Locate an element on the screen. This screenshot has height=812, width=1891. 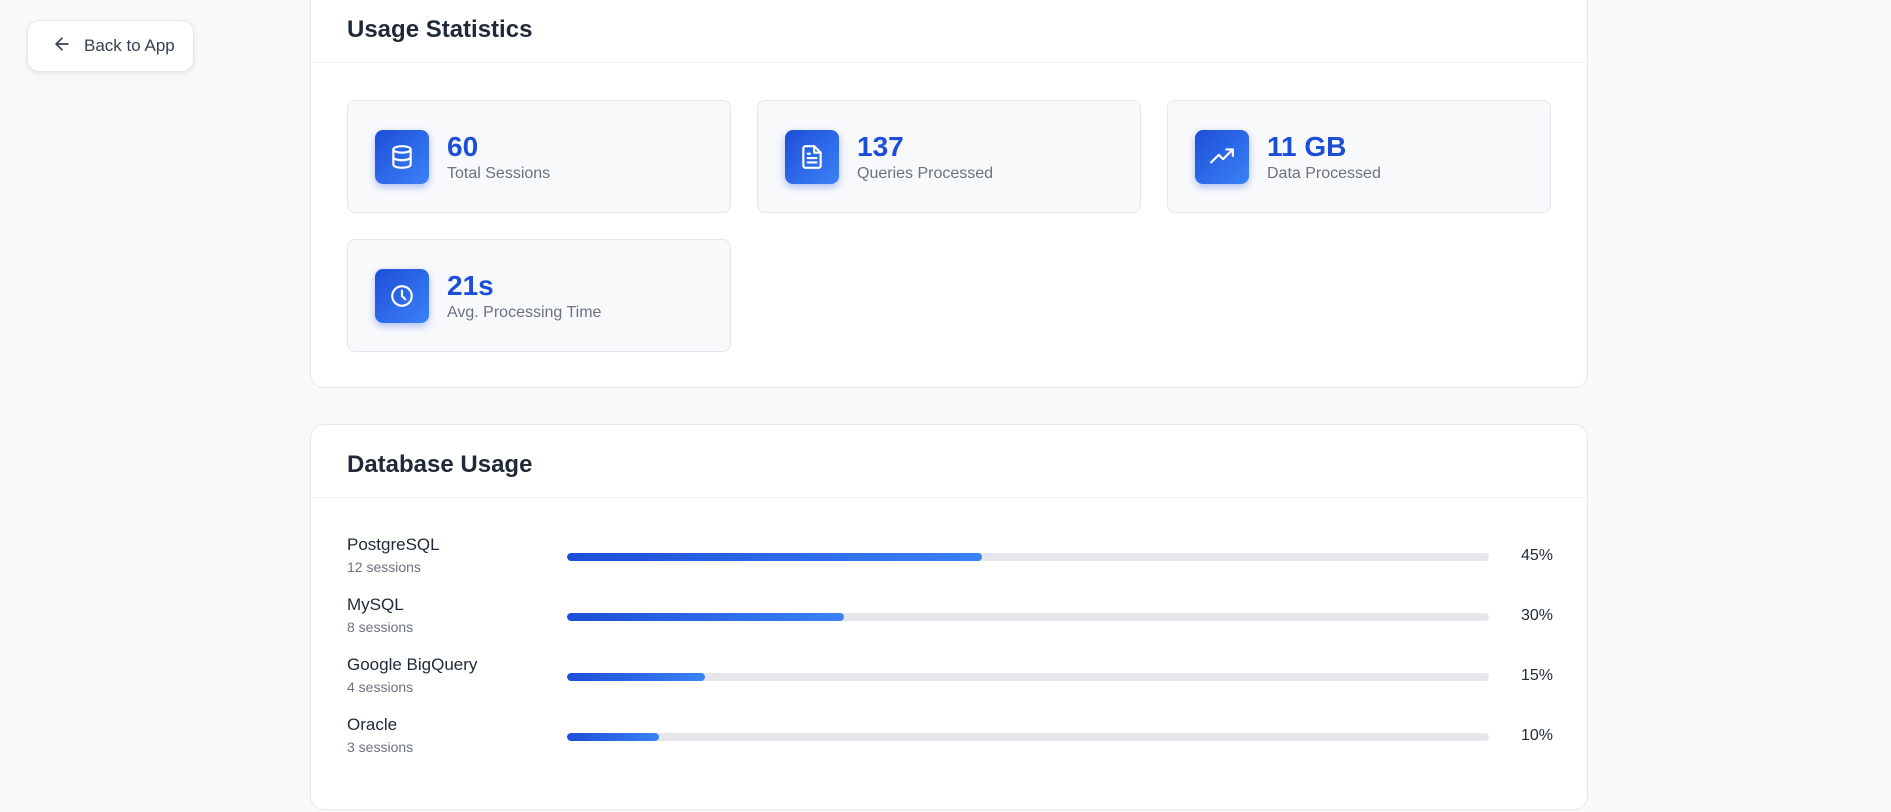
database-sessions: 8 sessions is located at coordinates (380, 627).